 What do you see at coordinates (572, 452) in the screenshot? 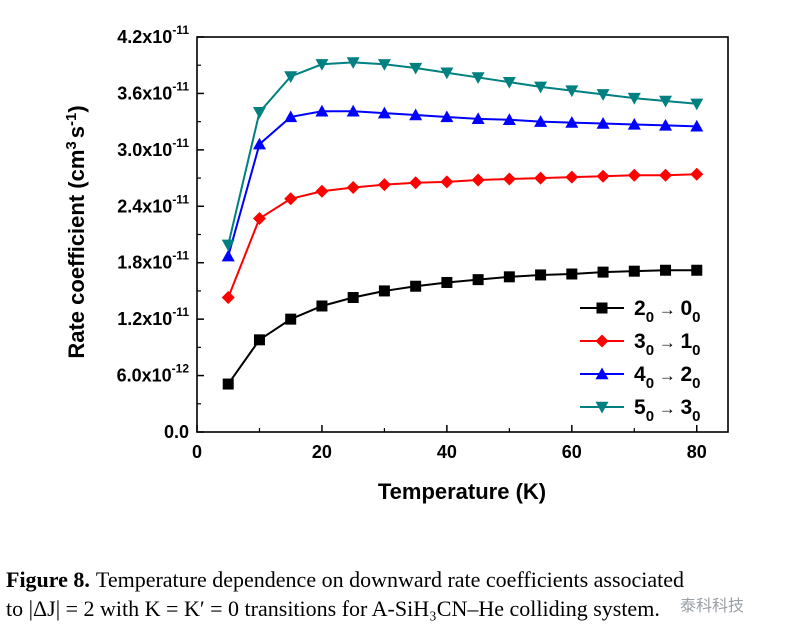
I see `x-tick-label: 60` at bounding box center [572, 452].